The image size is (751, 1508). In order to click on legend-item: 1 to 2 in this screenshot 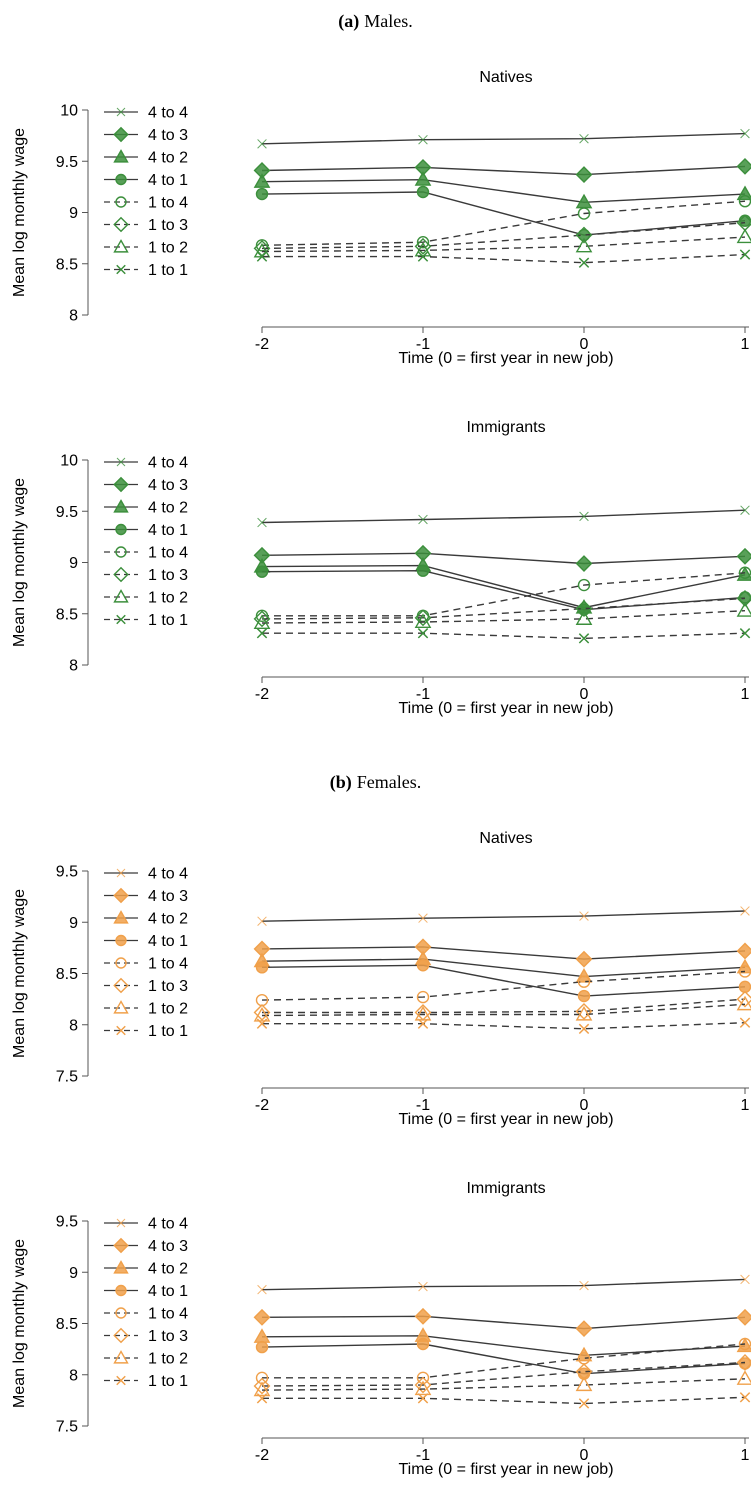, I will do `click(146, 1359)`.